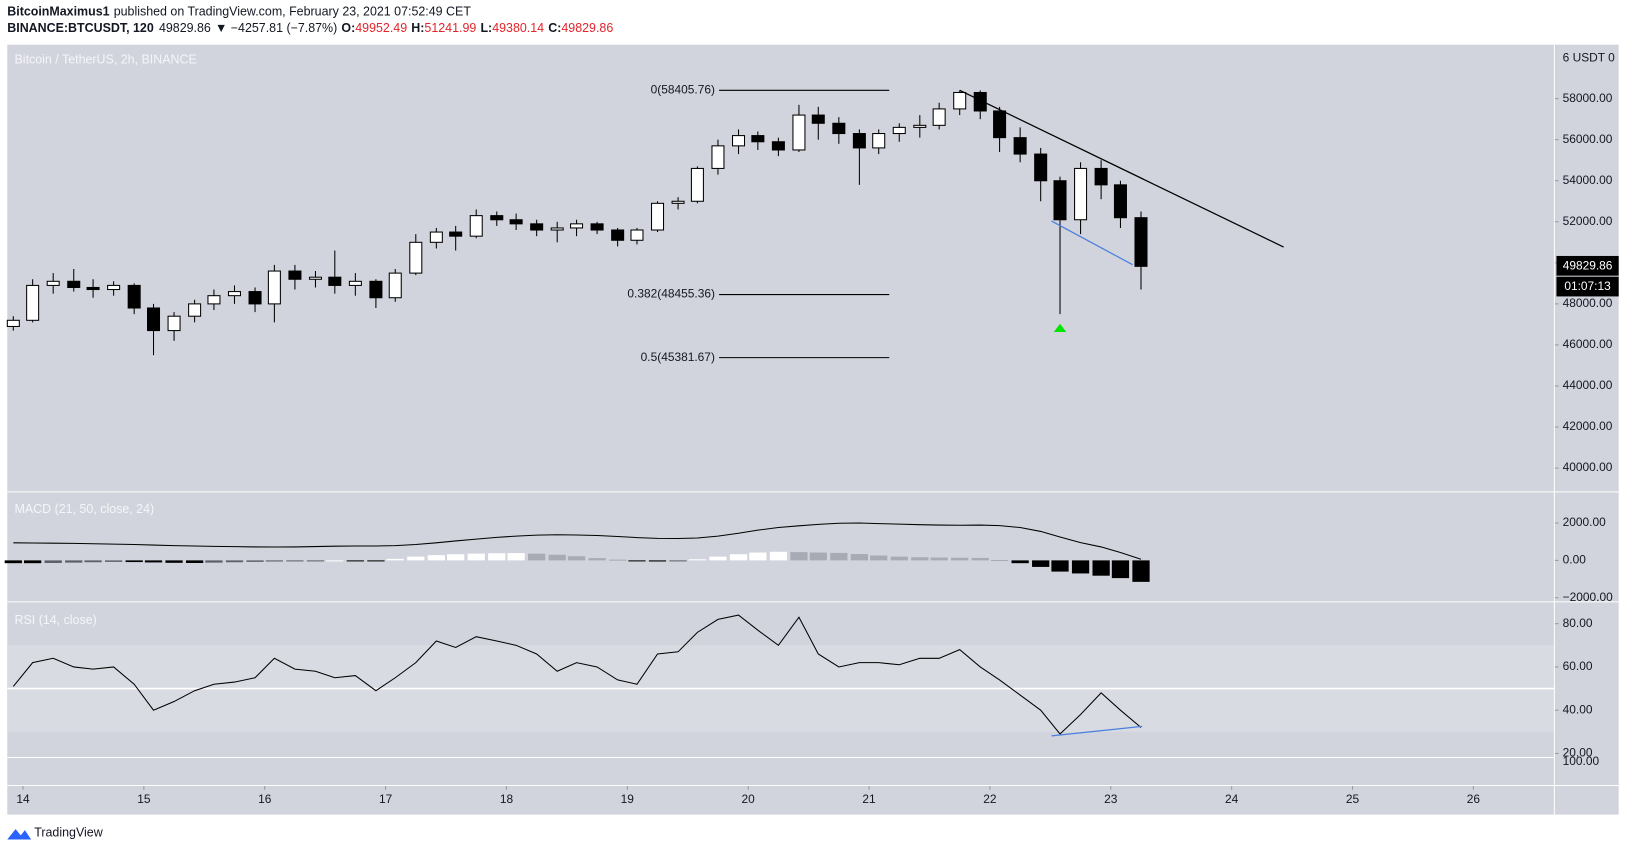  I want to click on x-tick-label: 15, so click(144, 799).